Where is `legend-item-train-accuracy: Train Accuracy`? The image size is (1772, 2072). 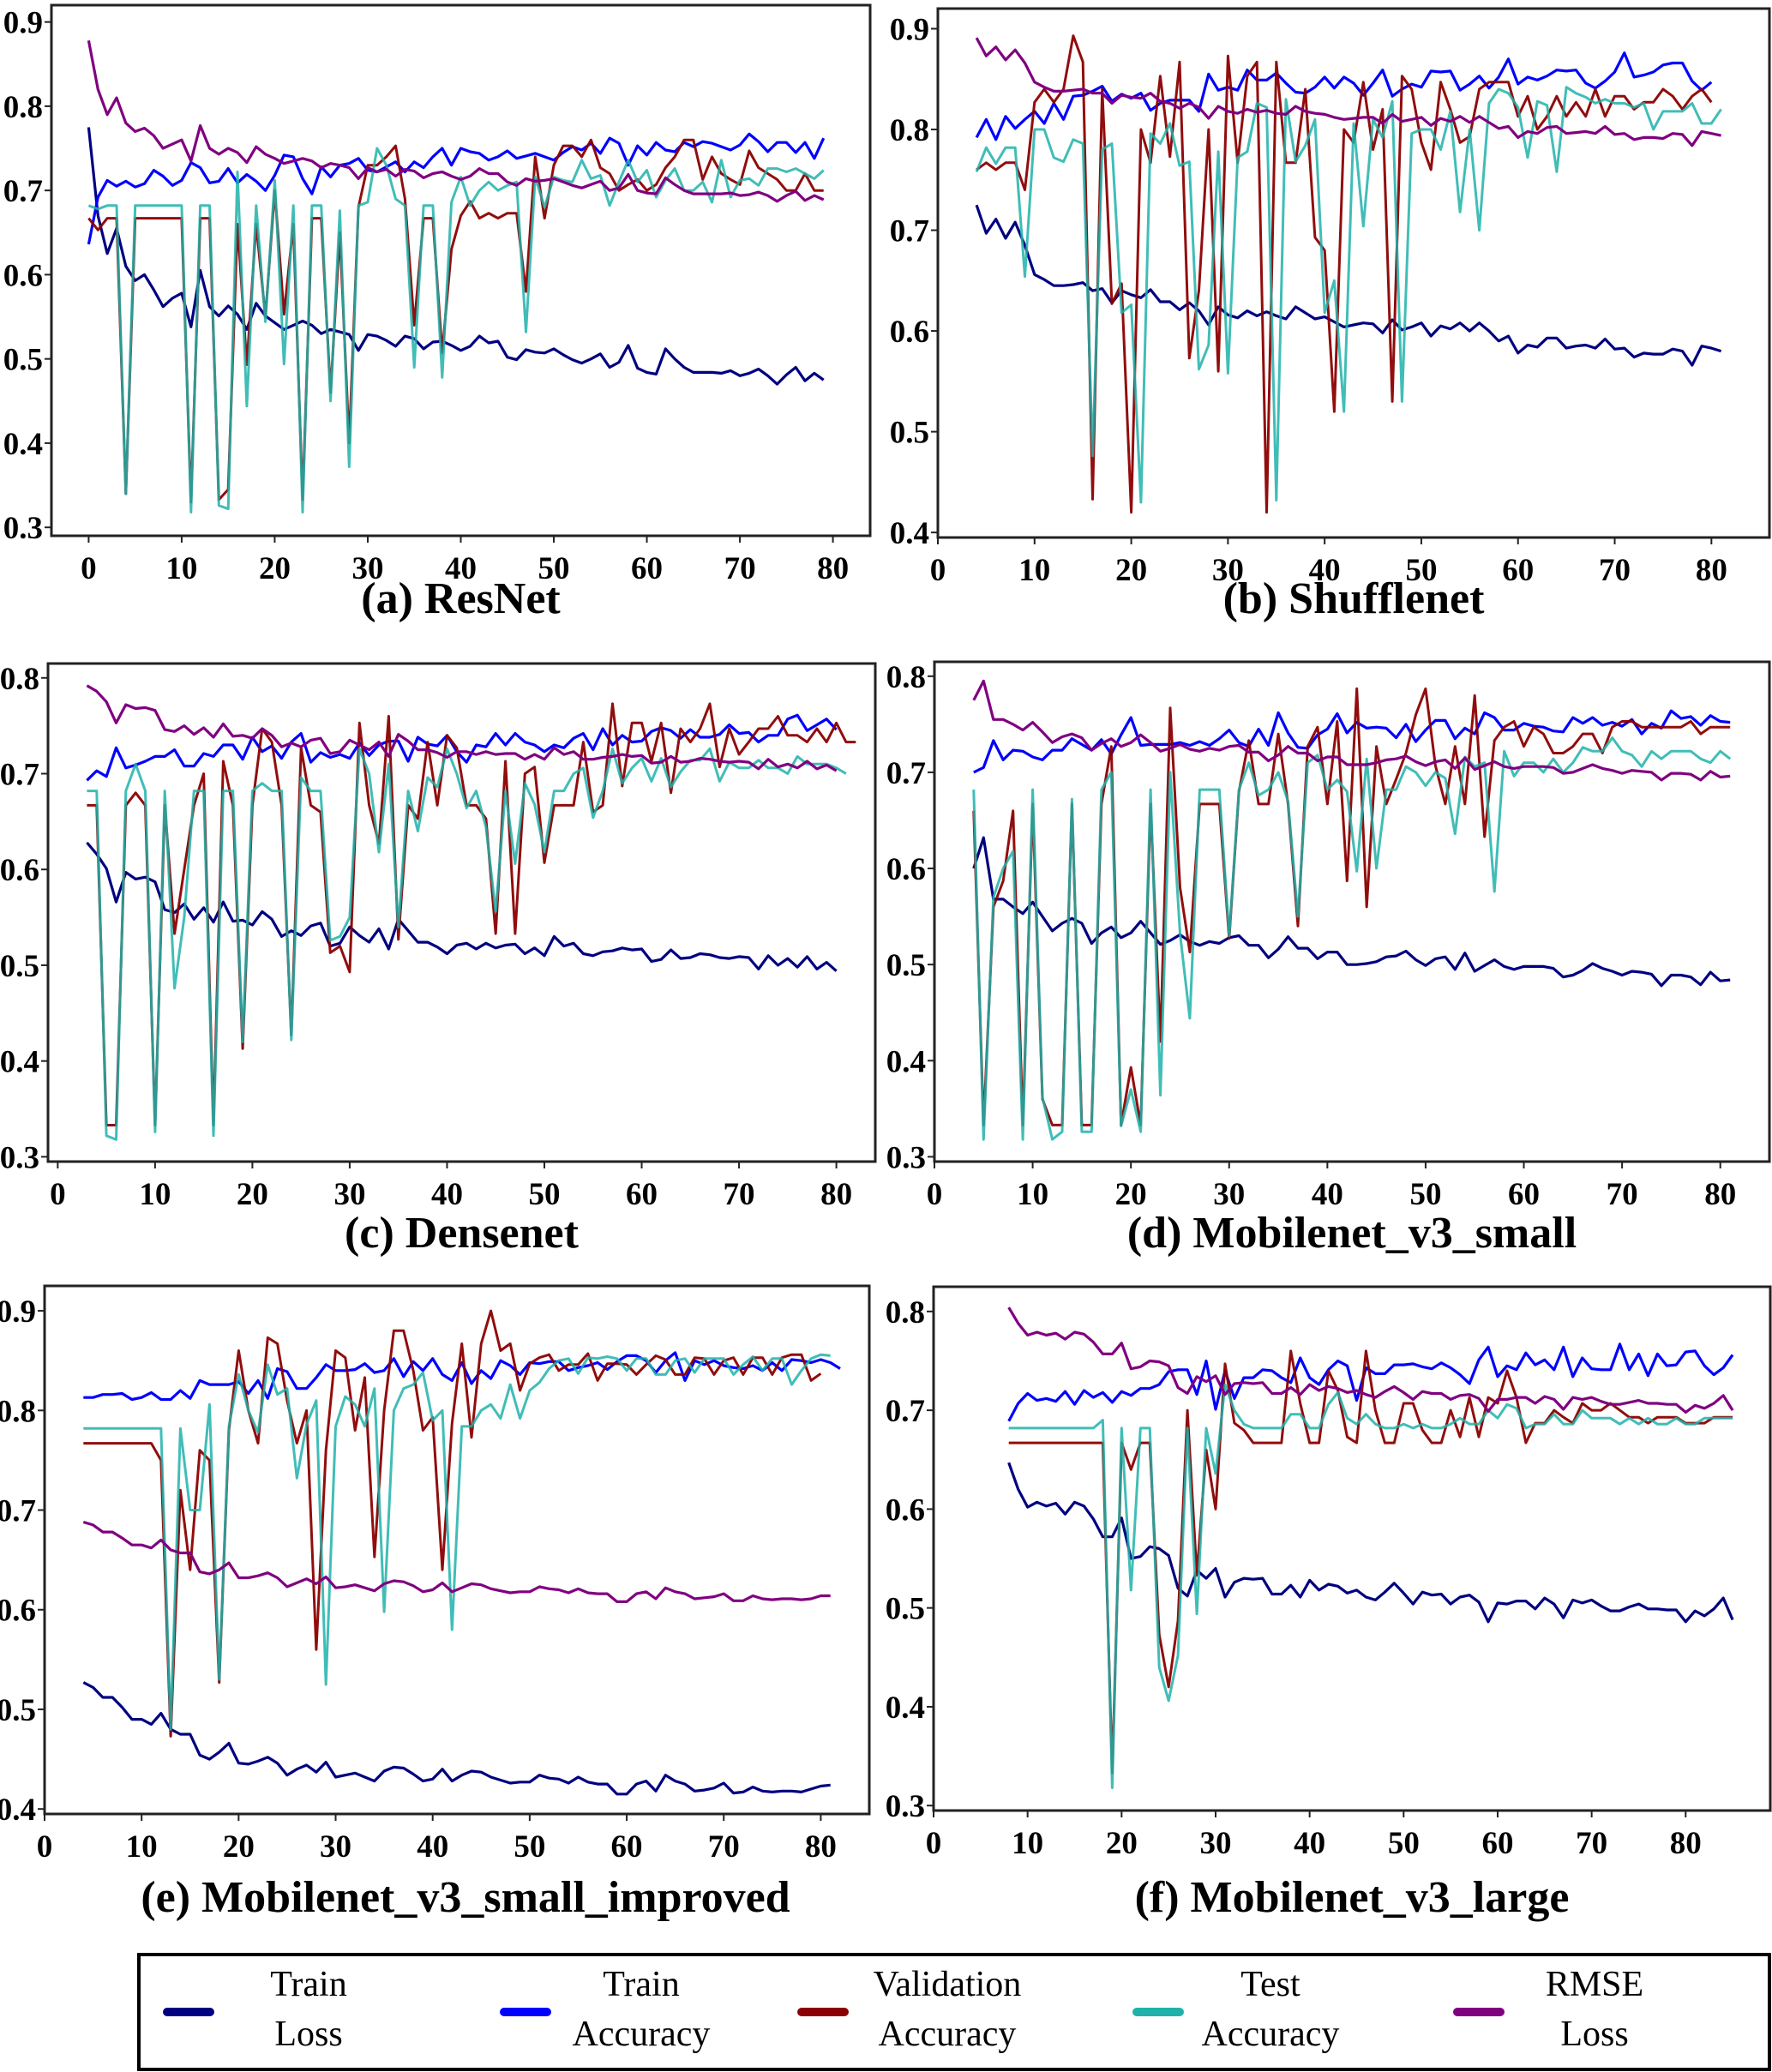
legend-item-train-accuracy: Train Accuracy is located at coordinates (605, 2009).